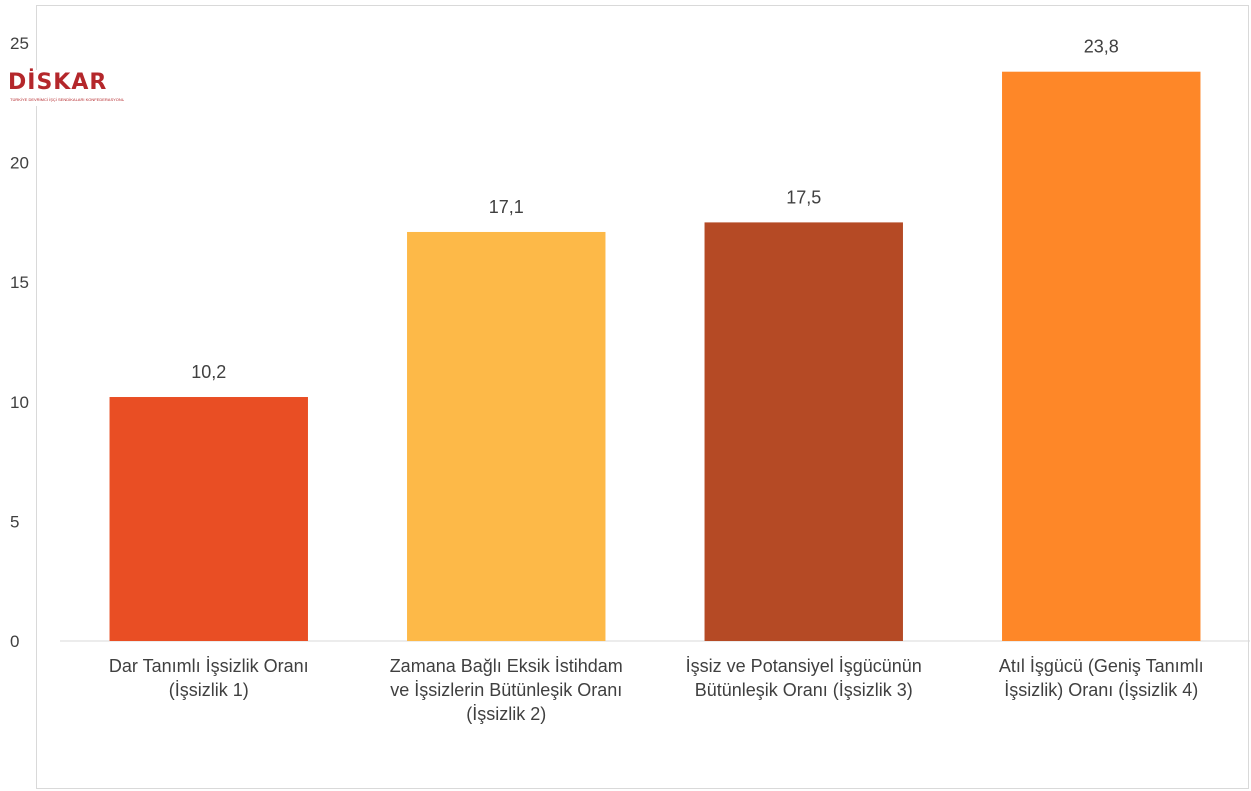 This screenshot has width=1251, height=791. I want to click on y-tick-label: 15, so click(19, 282).